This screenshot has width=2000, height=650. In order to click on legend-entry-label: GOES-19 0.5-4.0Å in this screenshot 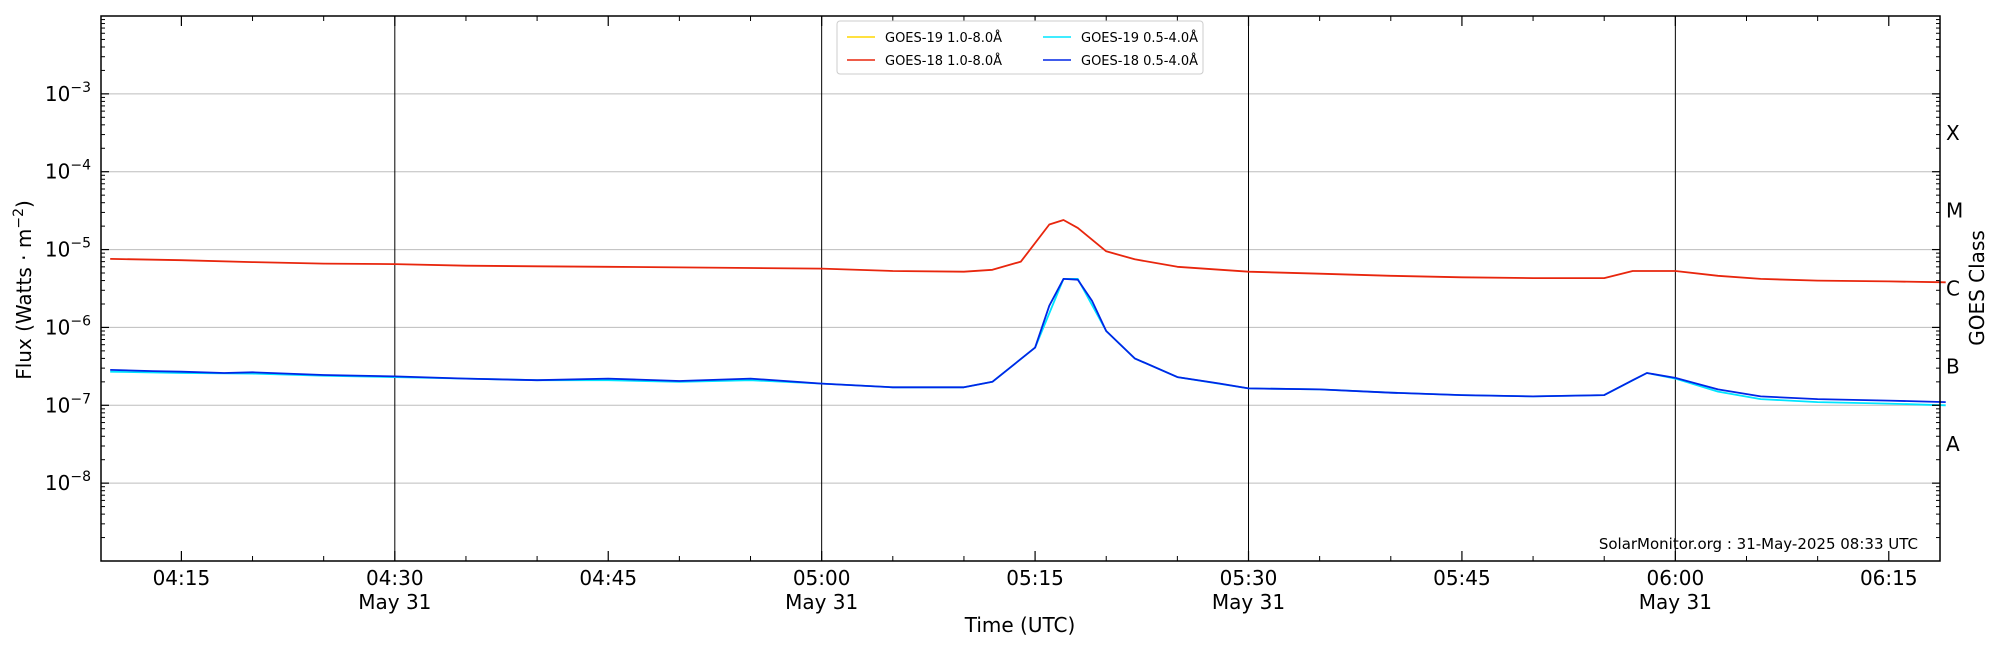, I will do `click(1139, 38)`.